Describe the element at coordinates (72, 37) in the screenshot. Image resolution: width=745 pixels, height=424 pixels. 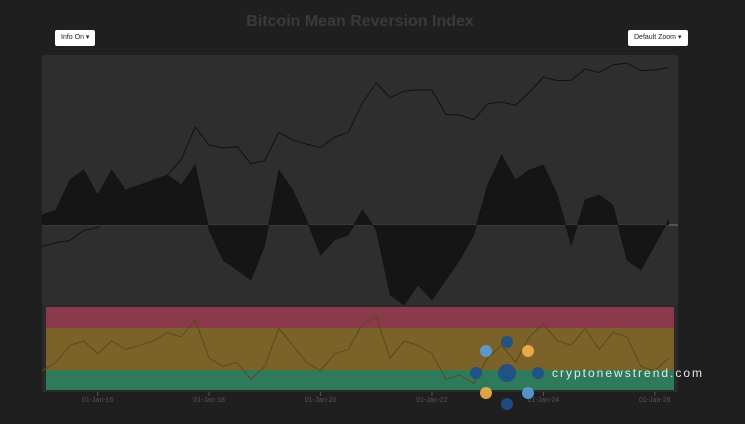
I see `info-label: Info On` at that location.